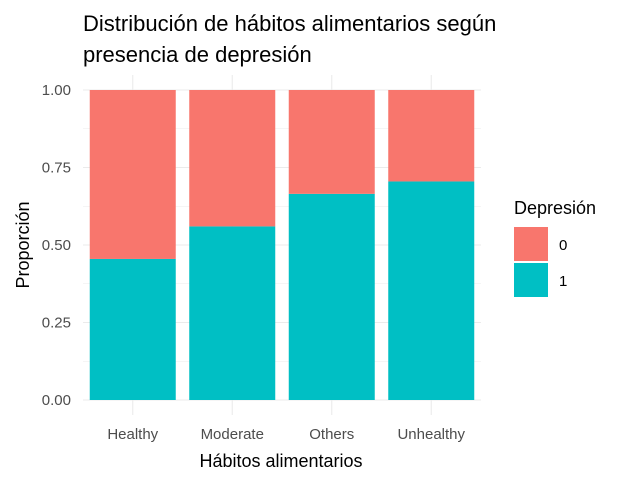  I want to click on legend-label-0: 0, so click(563, 245).